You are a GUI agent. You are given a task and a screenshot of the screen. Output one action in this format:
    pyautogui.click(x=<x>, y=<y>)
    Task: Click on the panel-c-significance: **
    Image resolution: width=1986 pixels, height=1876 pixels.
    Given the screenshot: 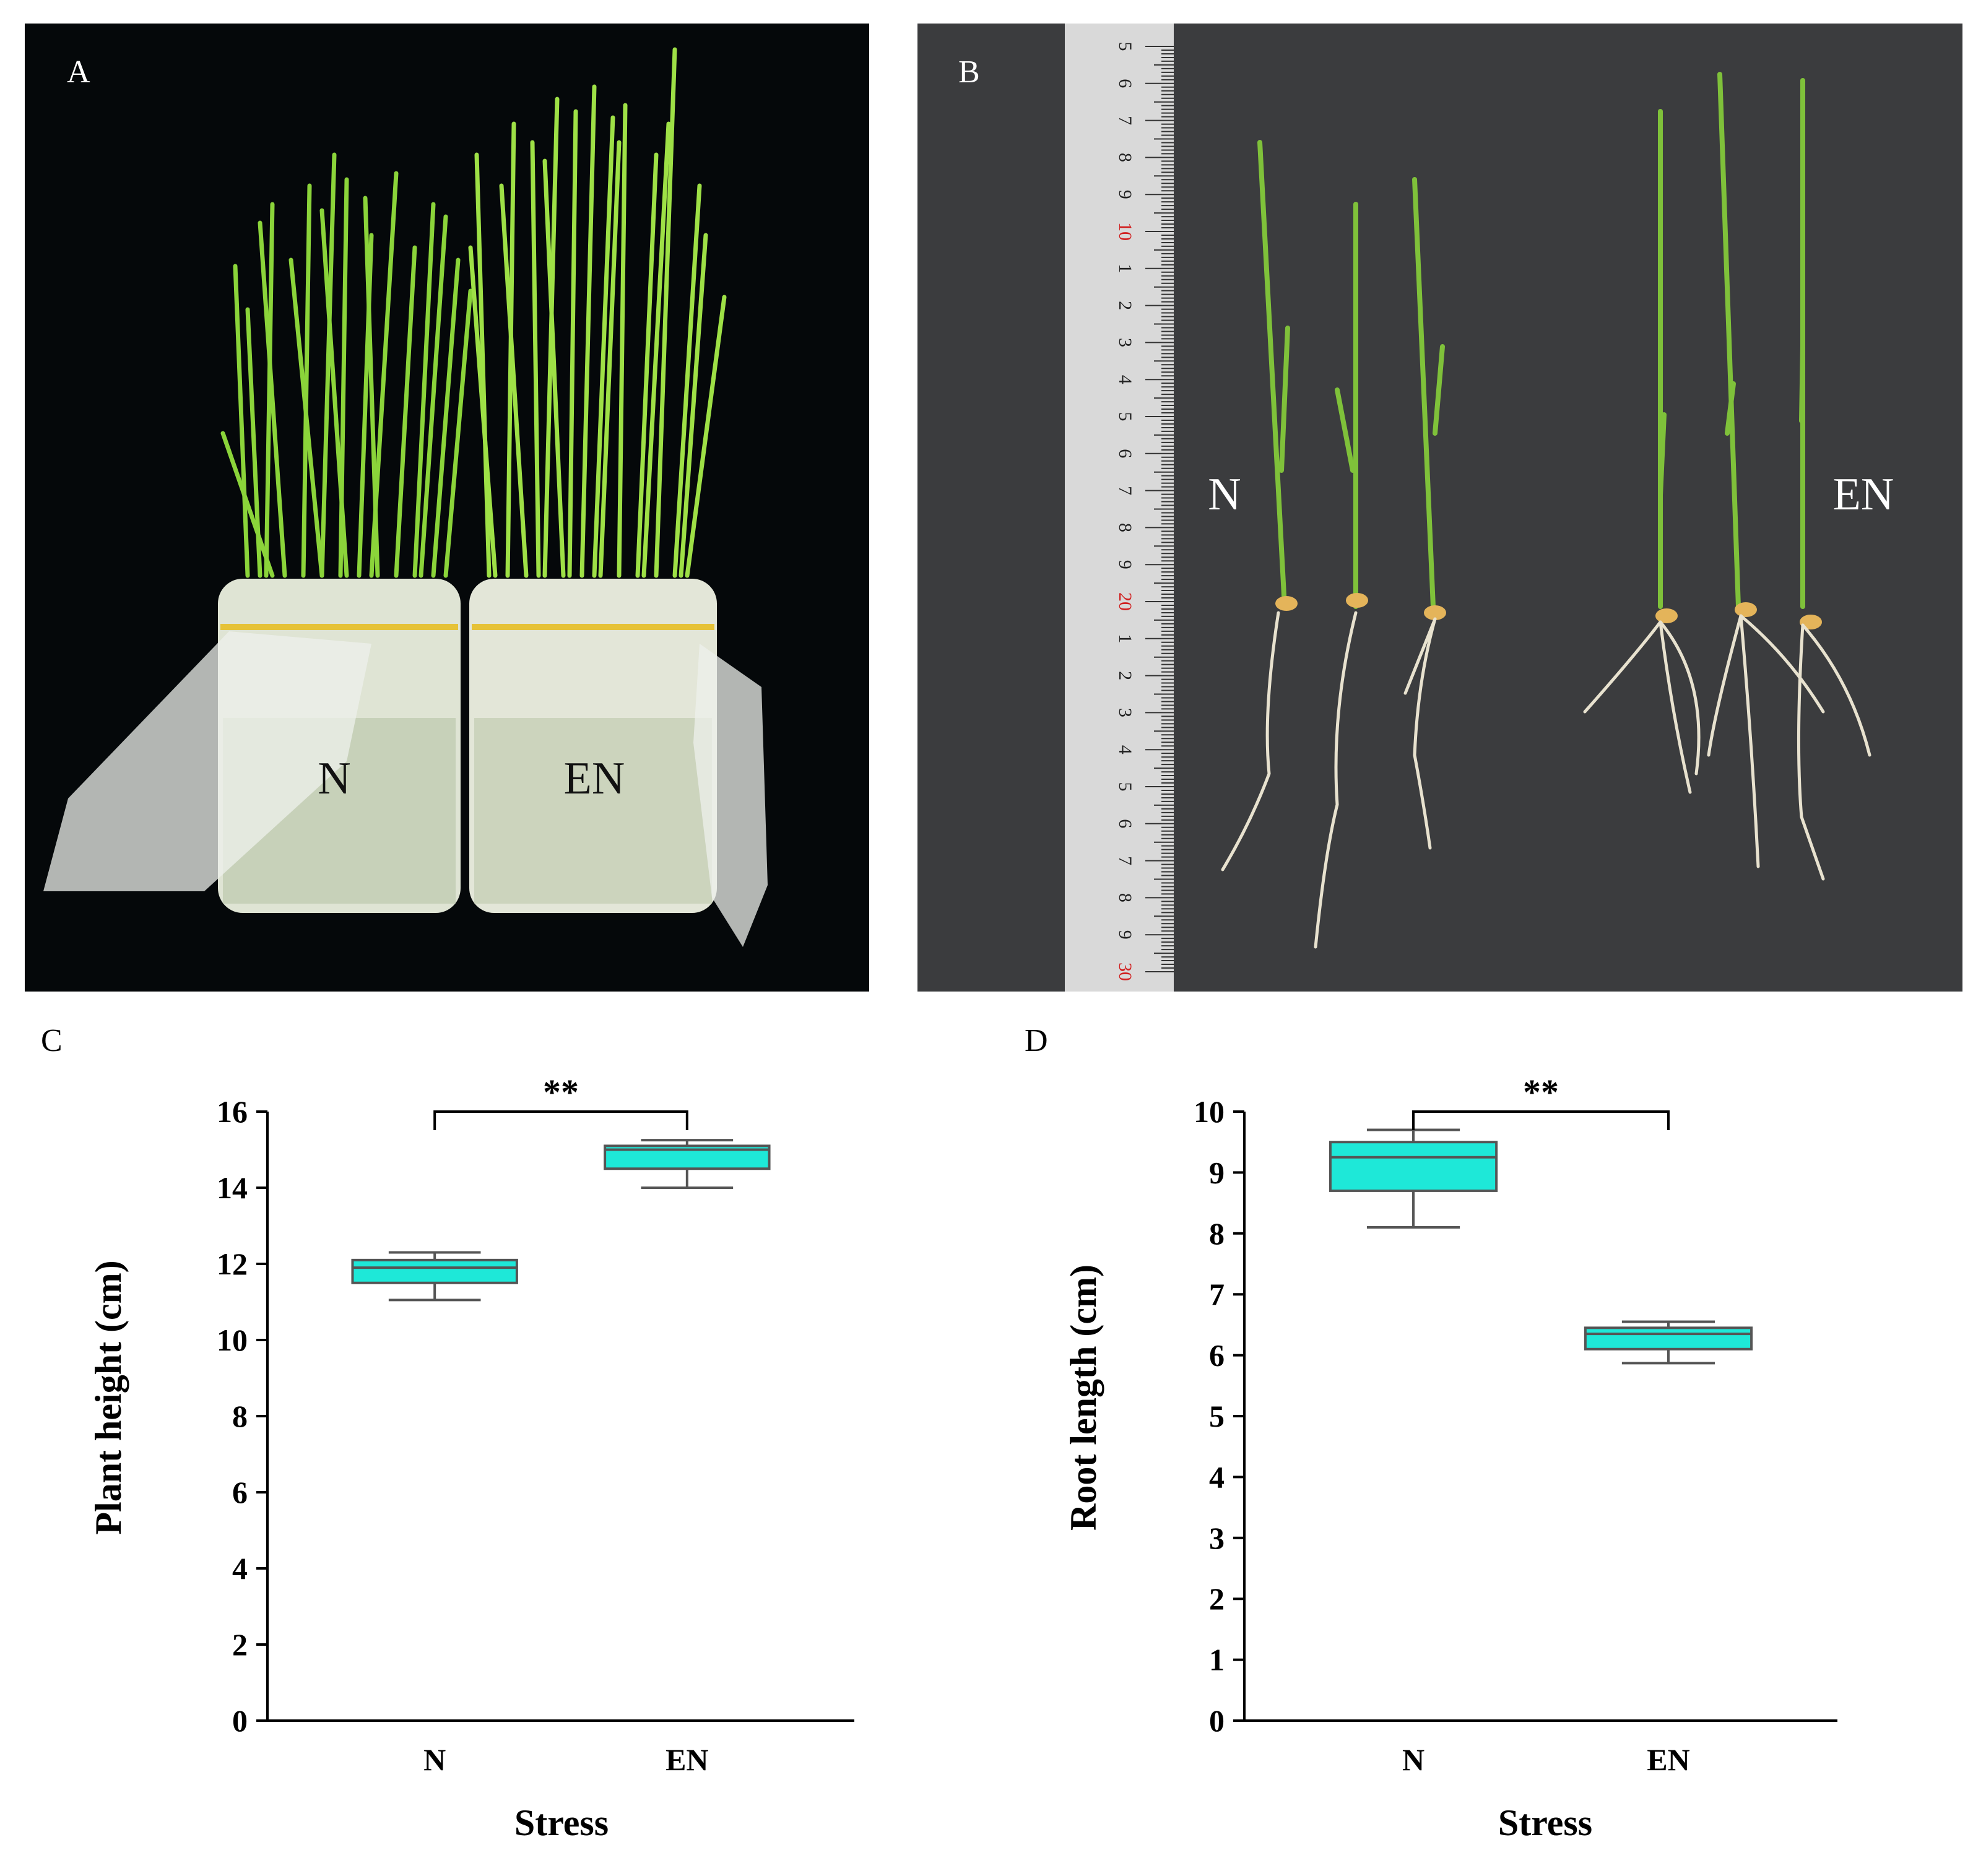 What is the action you would take?
    pyautogui.click(x=560, y=1101)
    